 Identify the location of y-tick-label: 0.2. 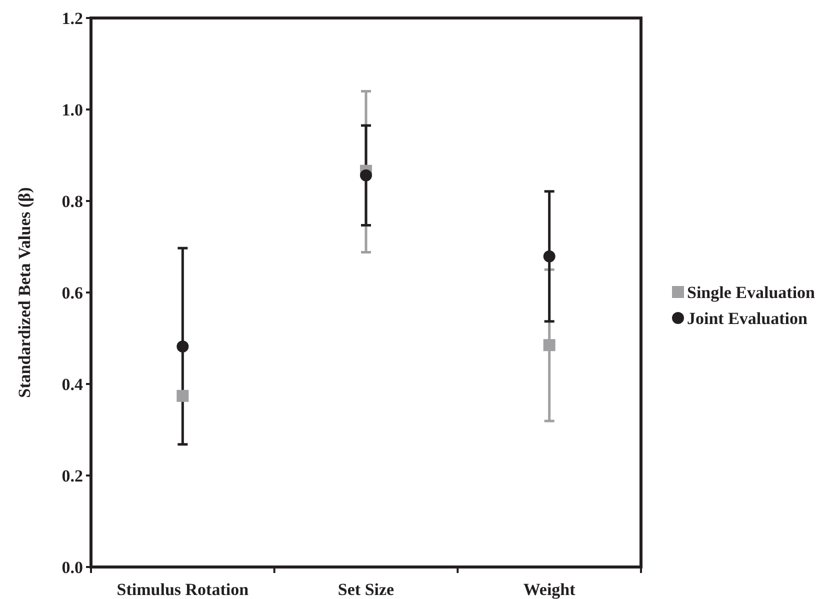
(72, 476).